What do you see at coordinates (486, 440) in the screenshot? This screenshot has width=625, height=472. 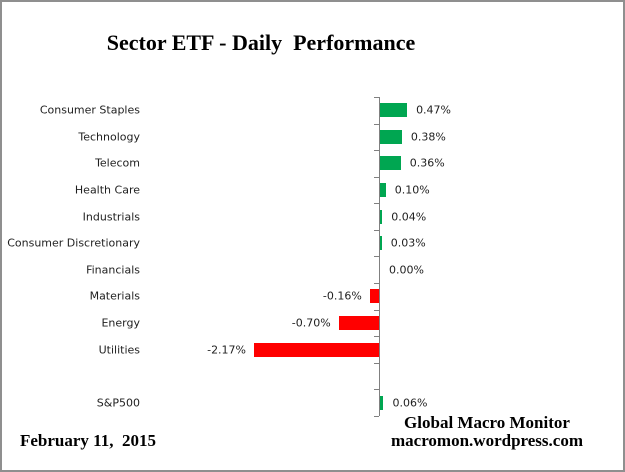 I see `footer-url: macromon.wordpress.com` at bounding box center [486, 440].